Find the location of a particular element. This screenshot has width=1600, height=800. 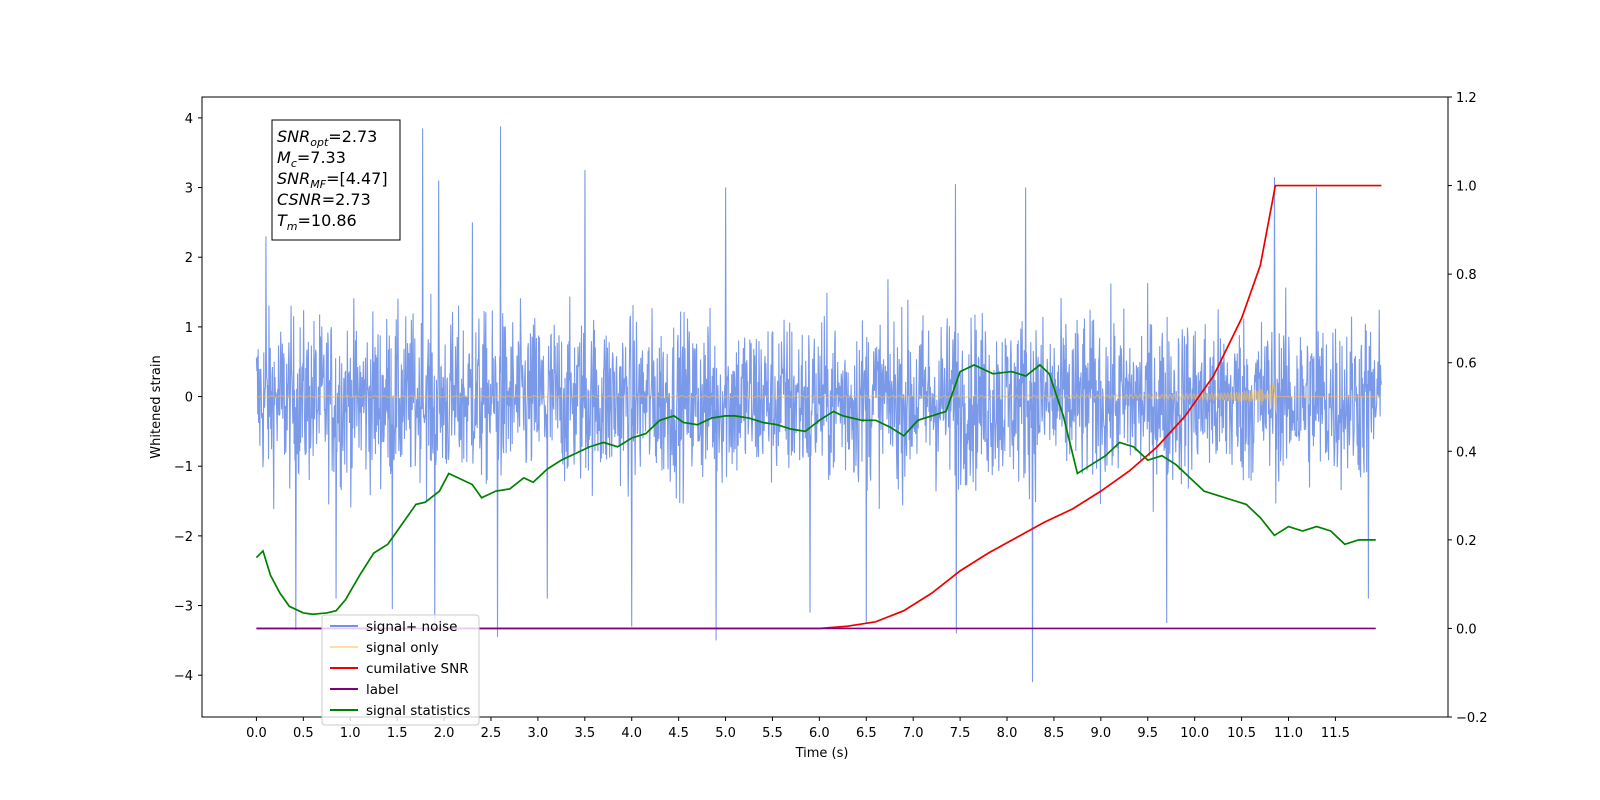

annotation-frame is located at coordinates (336, 180).